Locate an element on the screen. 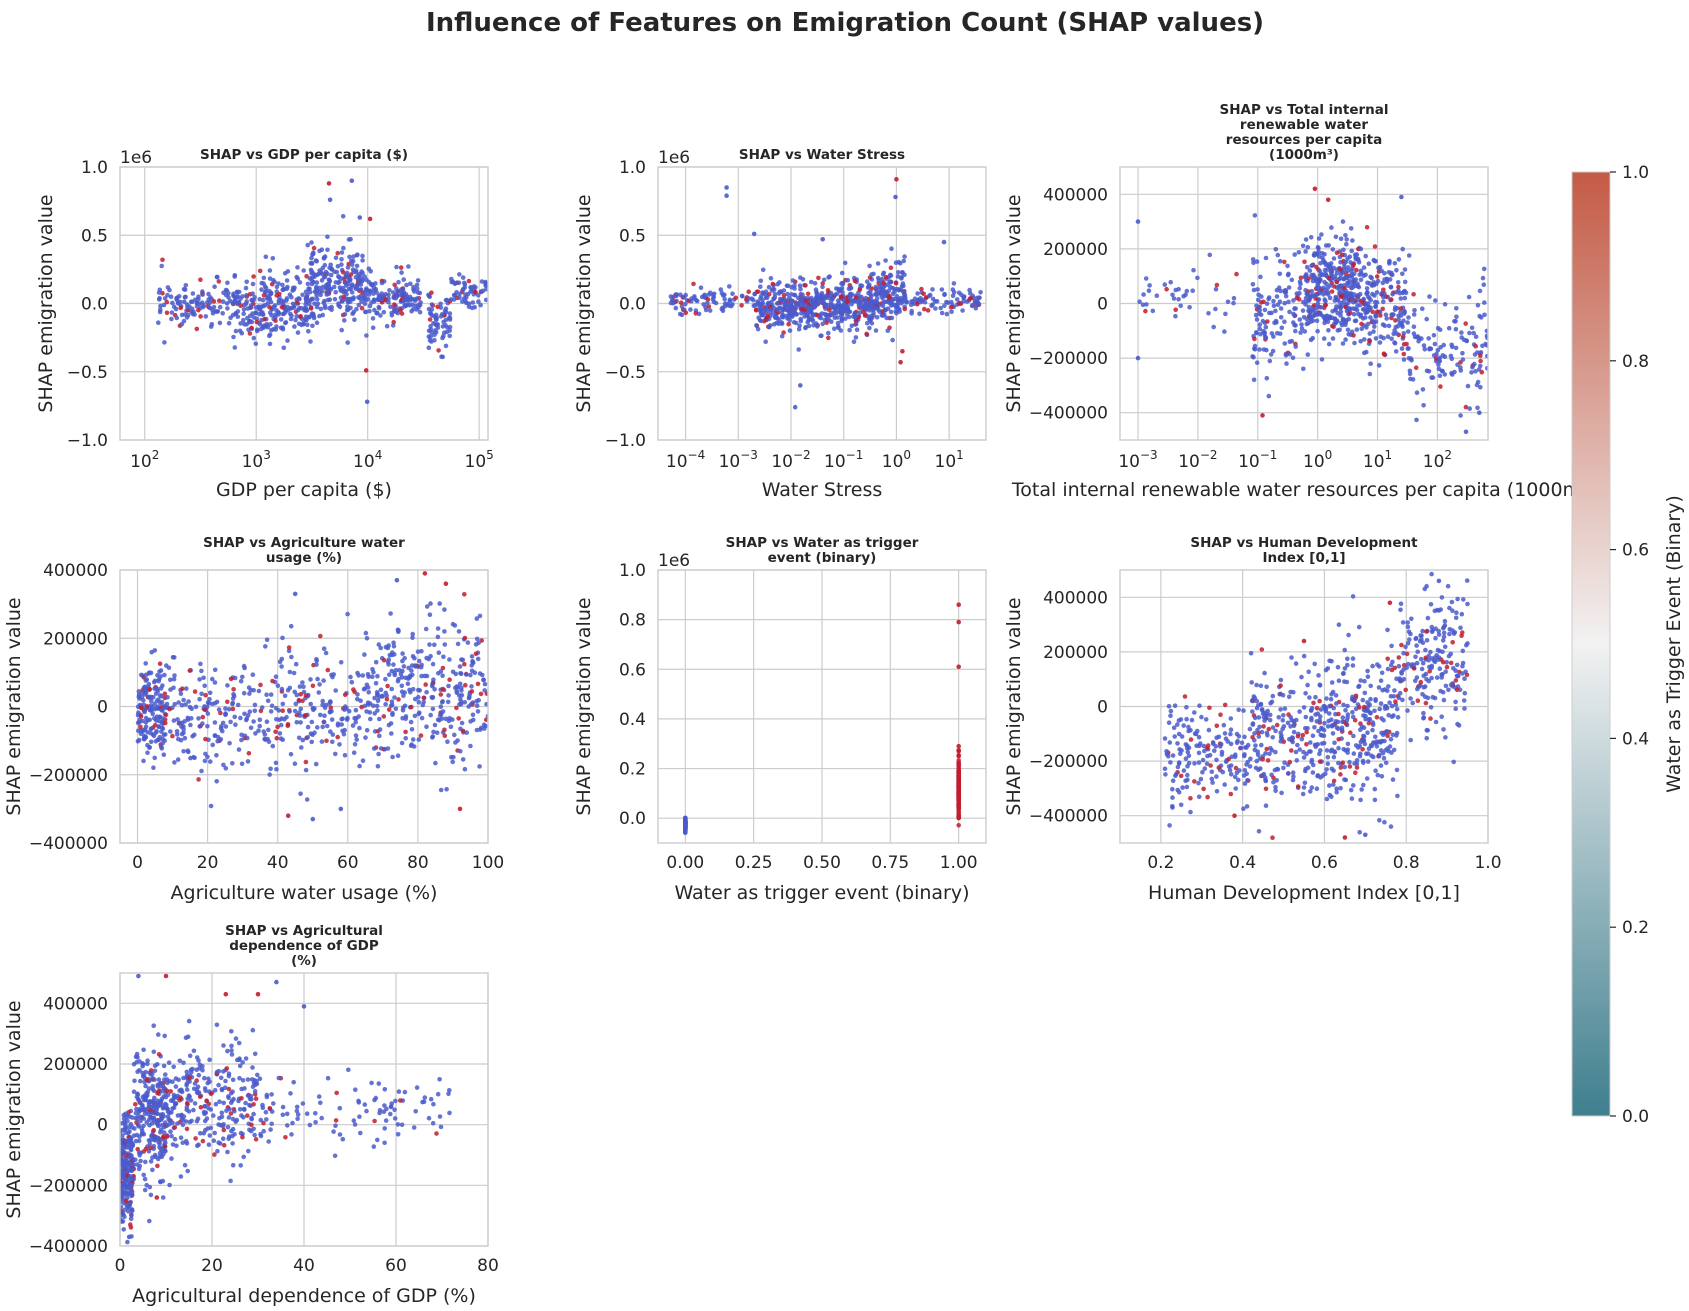  x-tick-label: 10−3 is located at coordinates (1137, 460).